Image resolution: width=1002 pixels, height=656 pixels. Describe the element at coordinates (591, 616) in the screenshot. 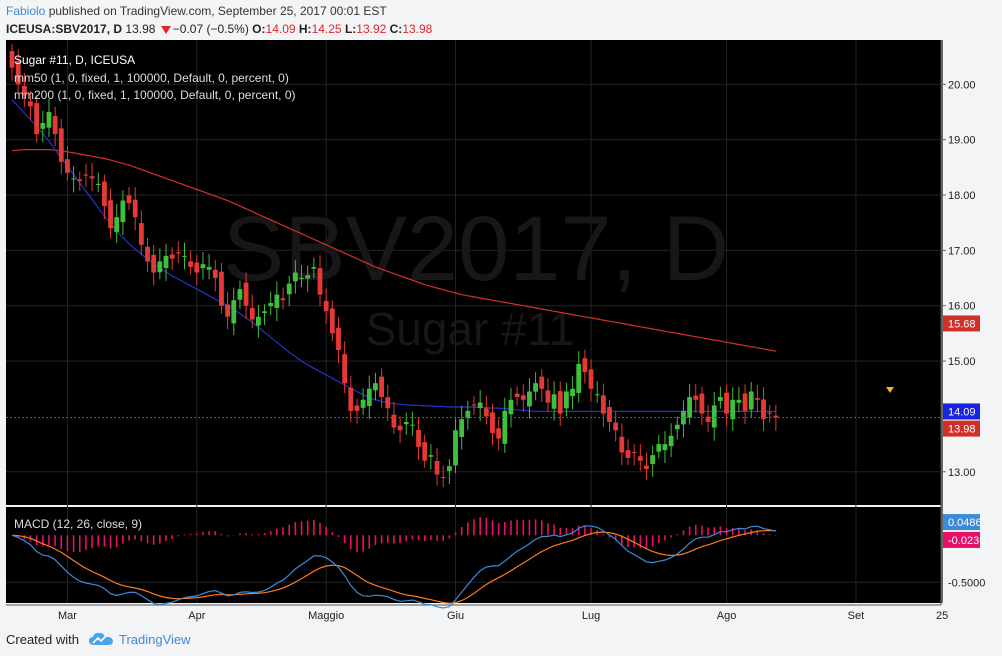

I see `x-tick-label: Lug` at that location.